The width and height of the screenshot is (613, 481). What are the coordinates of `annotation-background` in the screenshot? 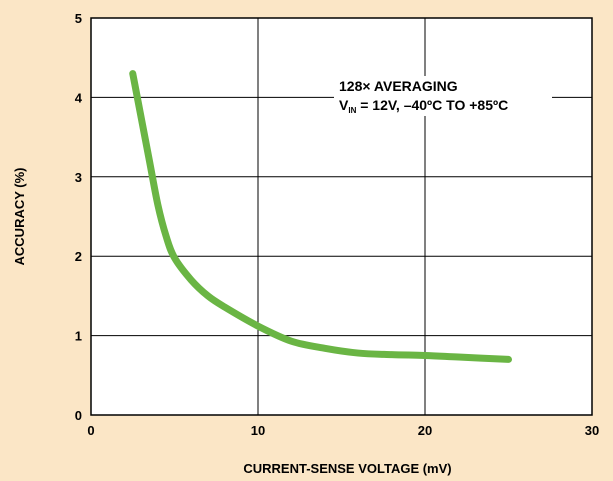 It's located at (443, 96).